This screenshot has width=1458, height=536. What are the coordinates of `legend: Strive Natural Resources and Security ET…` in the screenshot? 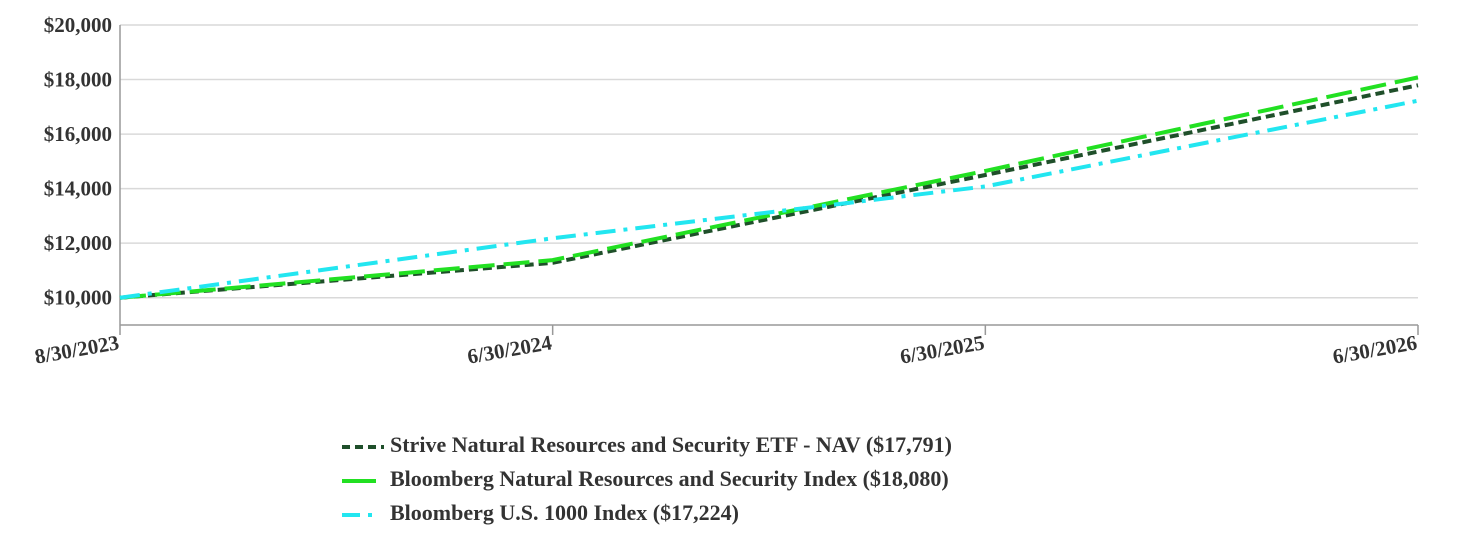 It's located at (646, 479).